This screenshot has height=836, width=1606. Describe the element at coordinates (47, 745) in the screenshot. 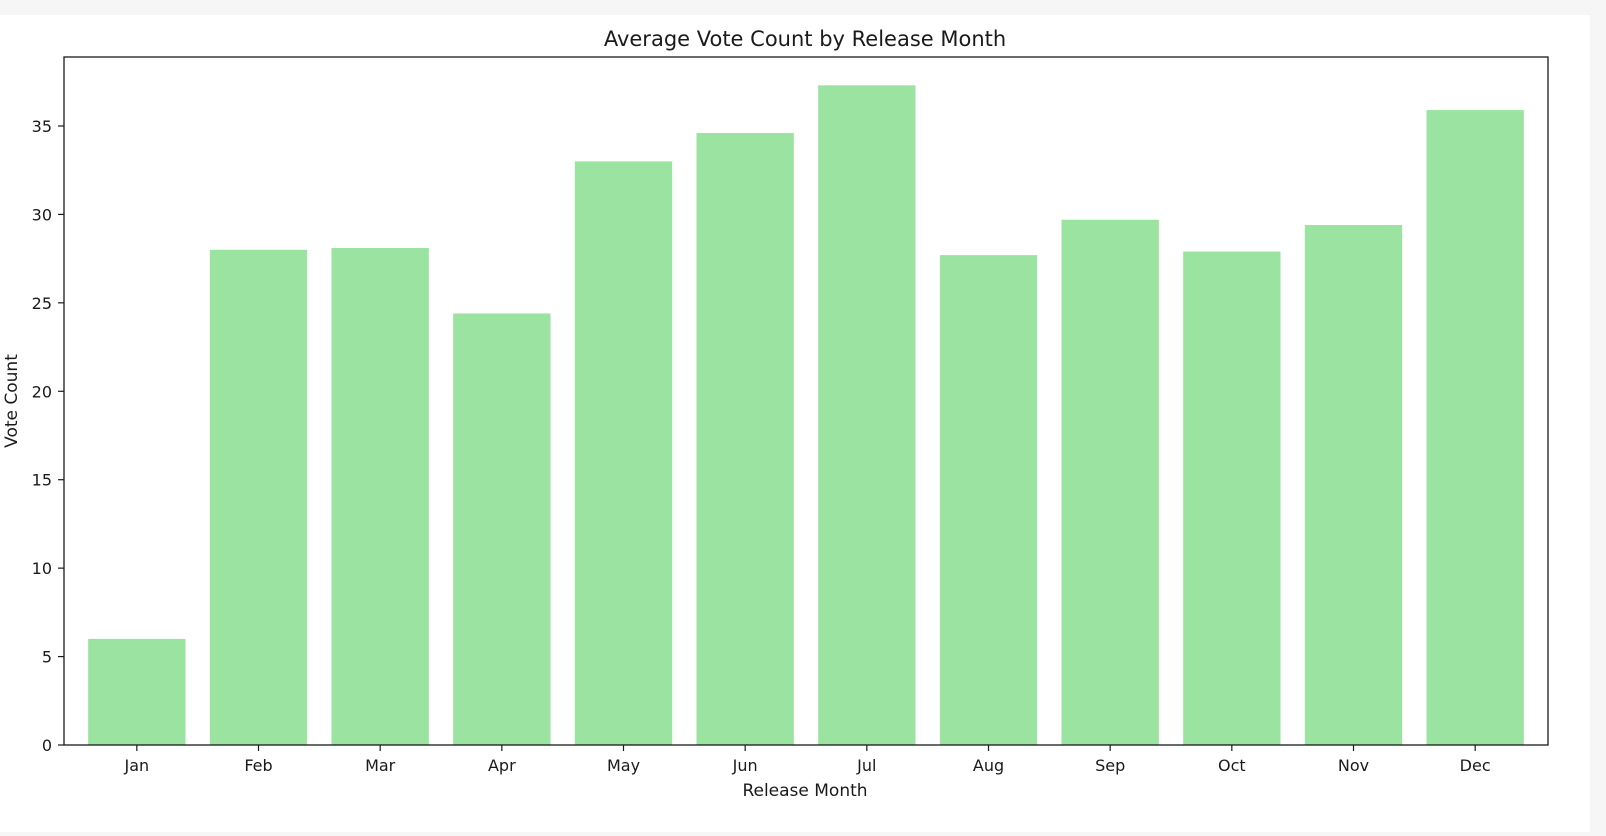

I see `y-tick-label-0: 0` at that location.